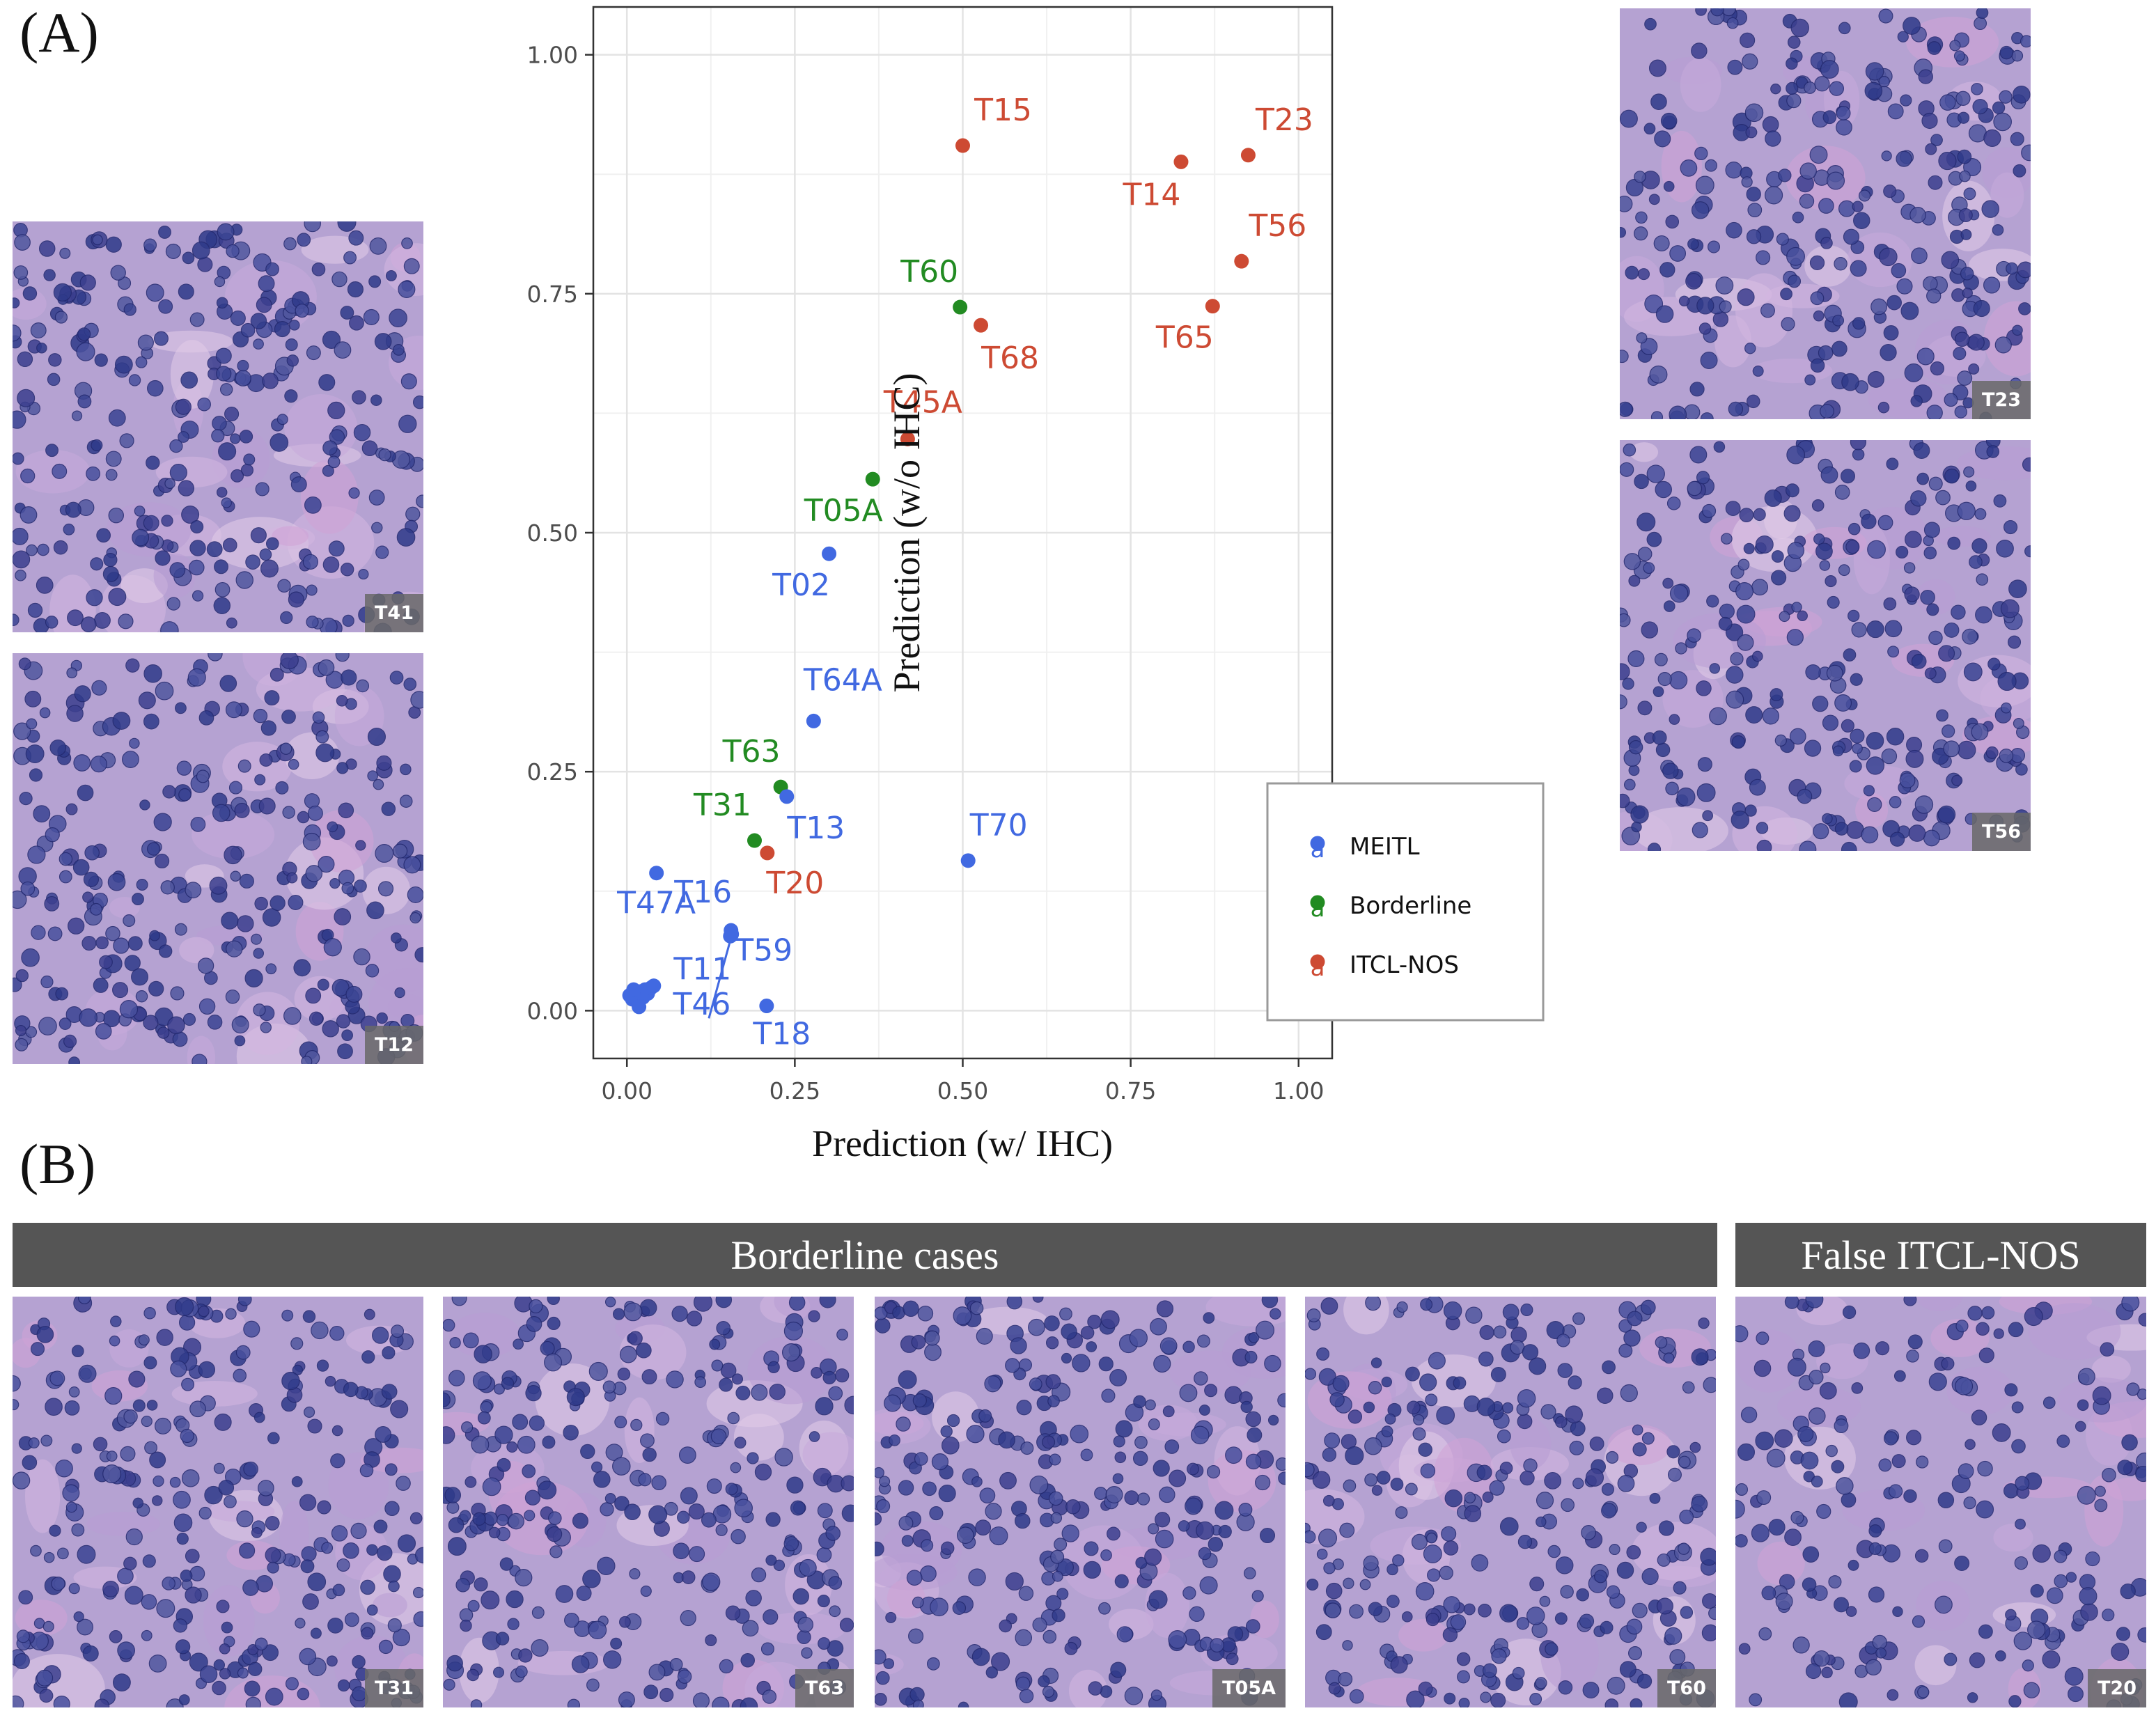 Image resolution: width=2156 pixels, height=1720 pixels. What do you see at coordinates (394, 1688) in the screenshot?
I see `micrograph-label-t31: T31` at bounding box center [394, 1688].